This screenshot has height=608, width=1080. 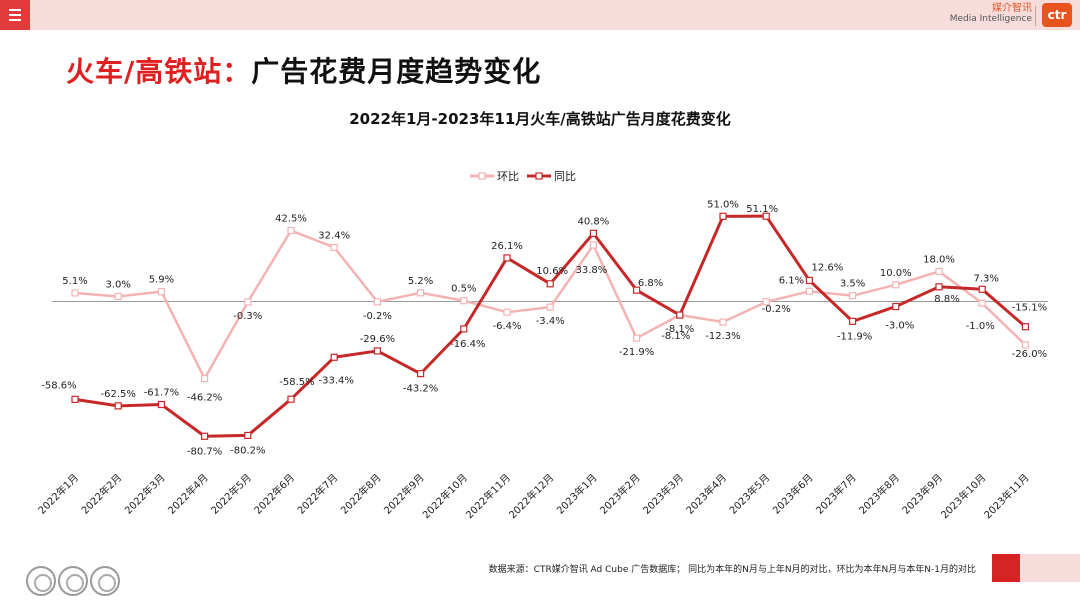 What do you see at coordinates (334, 235) in the screenshot?
I see `mom-data-label: 32.4%` at bounding box center [334, 235].